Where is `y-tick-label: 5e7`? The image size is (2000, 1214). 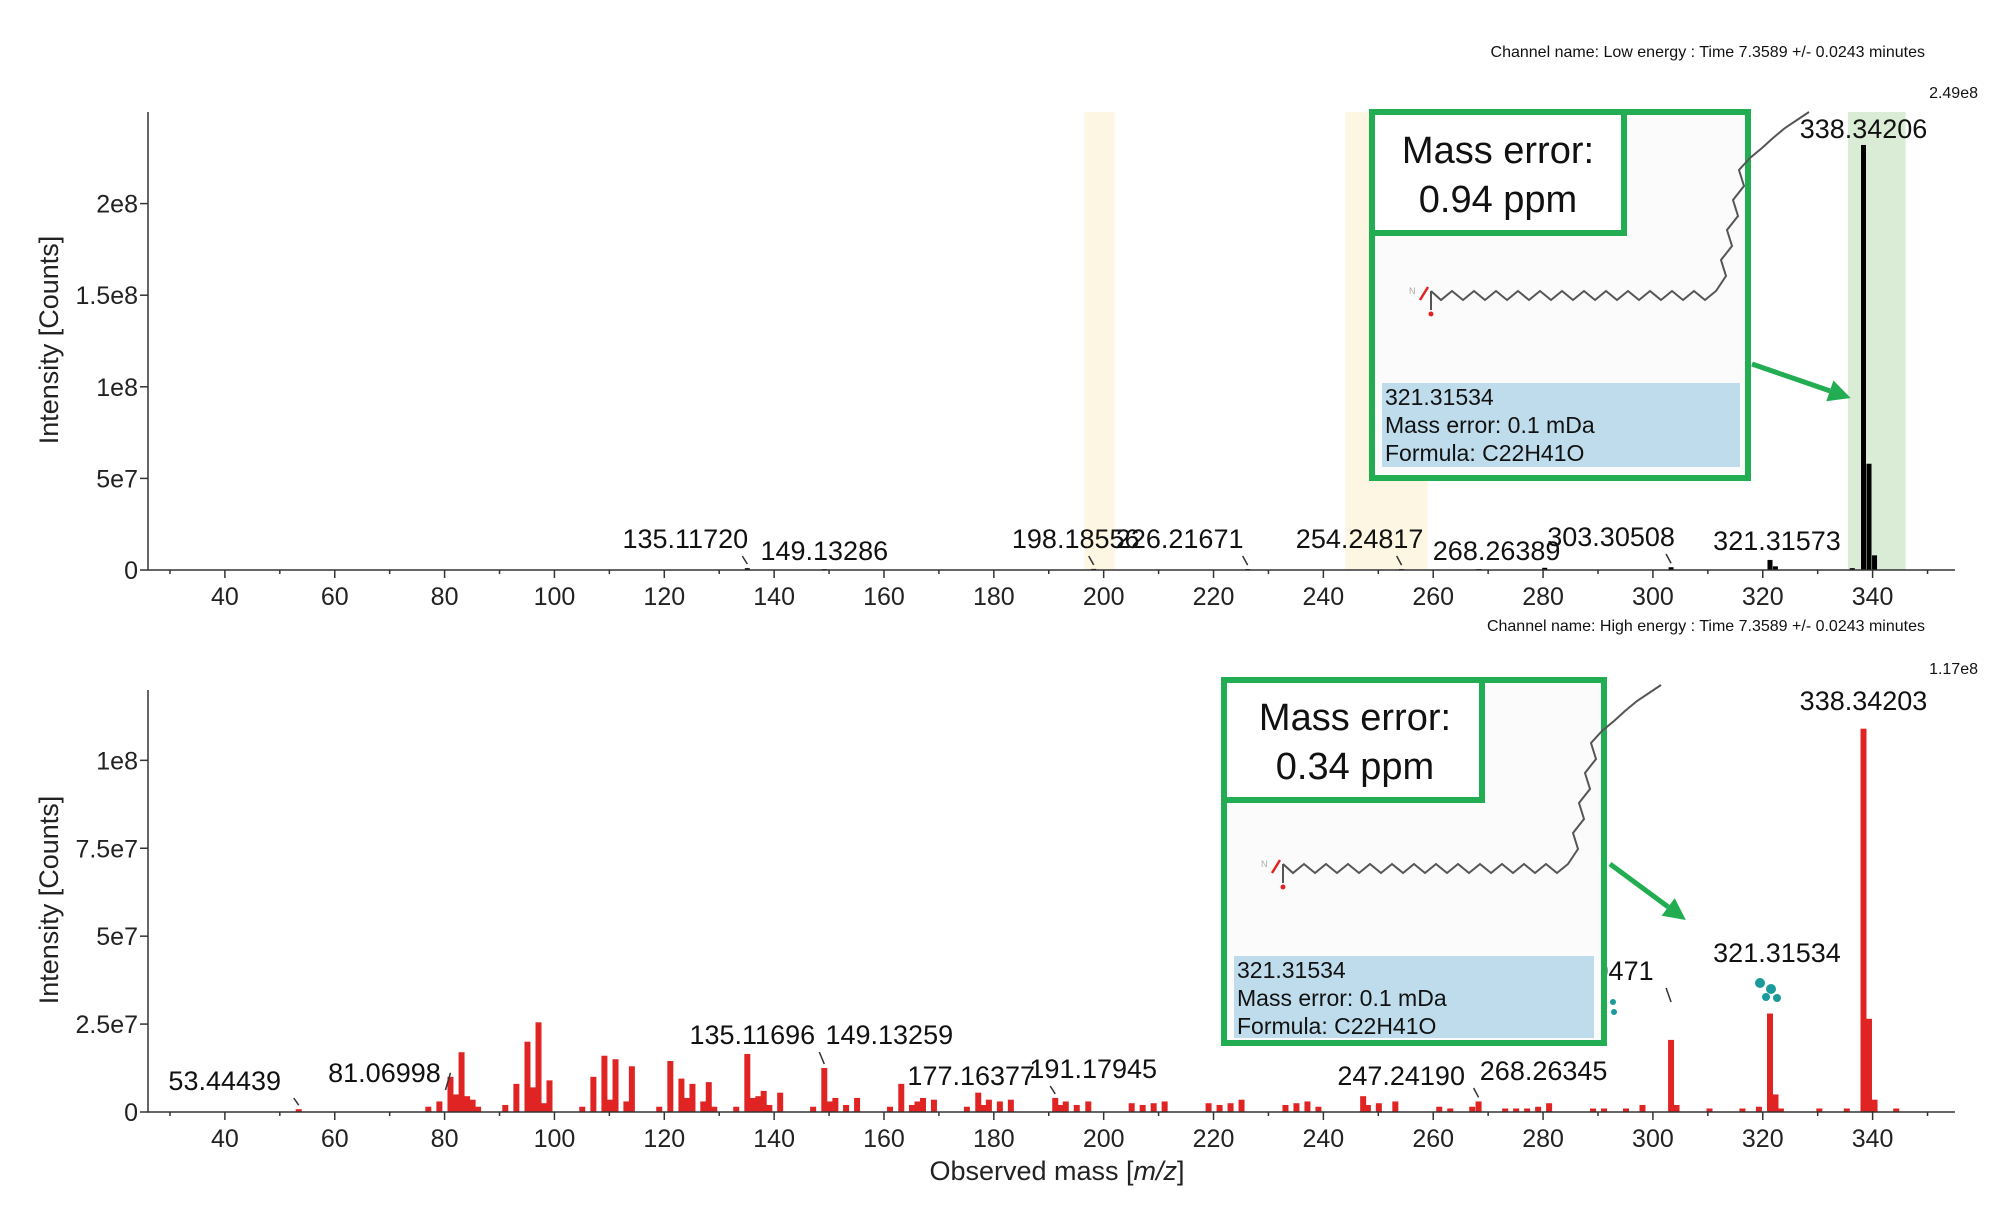 y-tick-label: 5e7 is located at coordinates (117, 937).